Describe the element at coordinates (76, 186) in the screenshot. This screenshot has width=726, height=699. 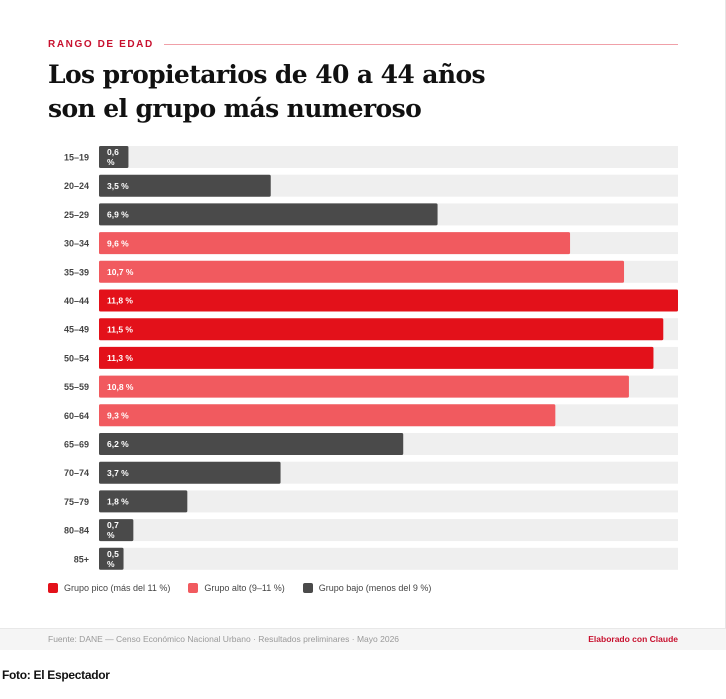
I see `category-label-20-24: 20–24` at that location.